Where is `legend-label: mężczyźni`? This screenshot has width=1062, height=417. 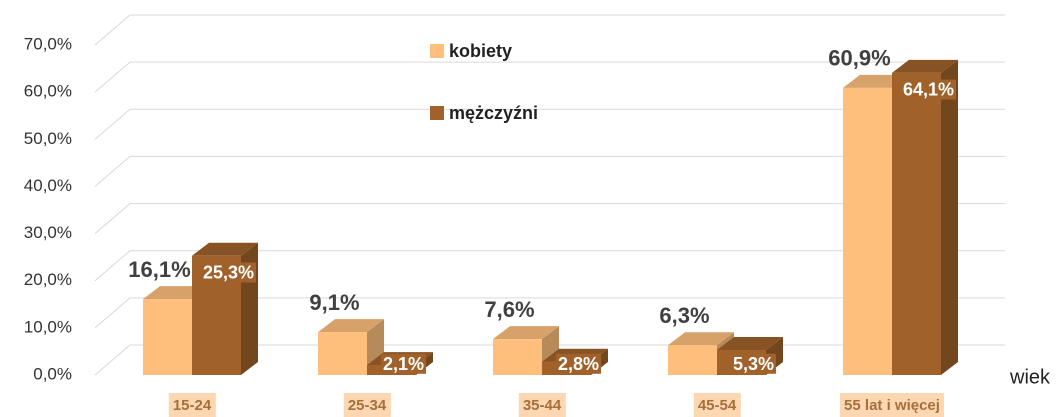
legend-label: mężczyźni is located at coordinates (493, 113).